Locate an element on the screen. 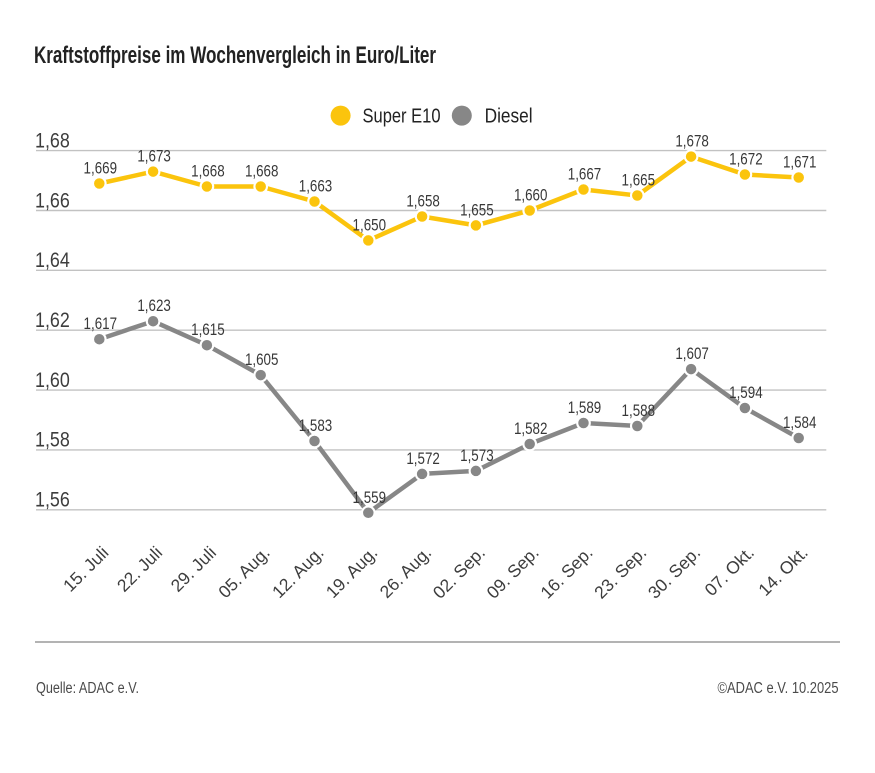 This screenshot has height=773, width=875. svg-text: 1,588 is located at coordinates (639, 411).